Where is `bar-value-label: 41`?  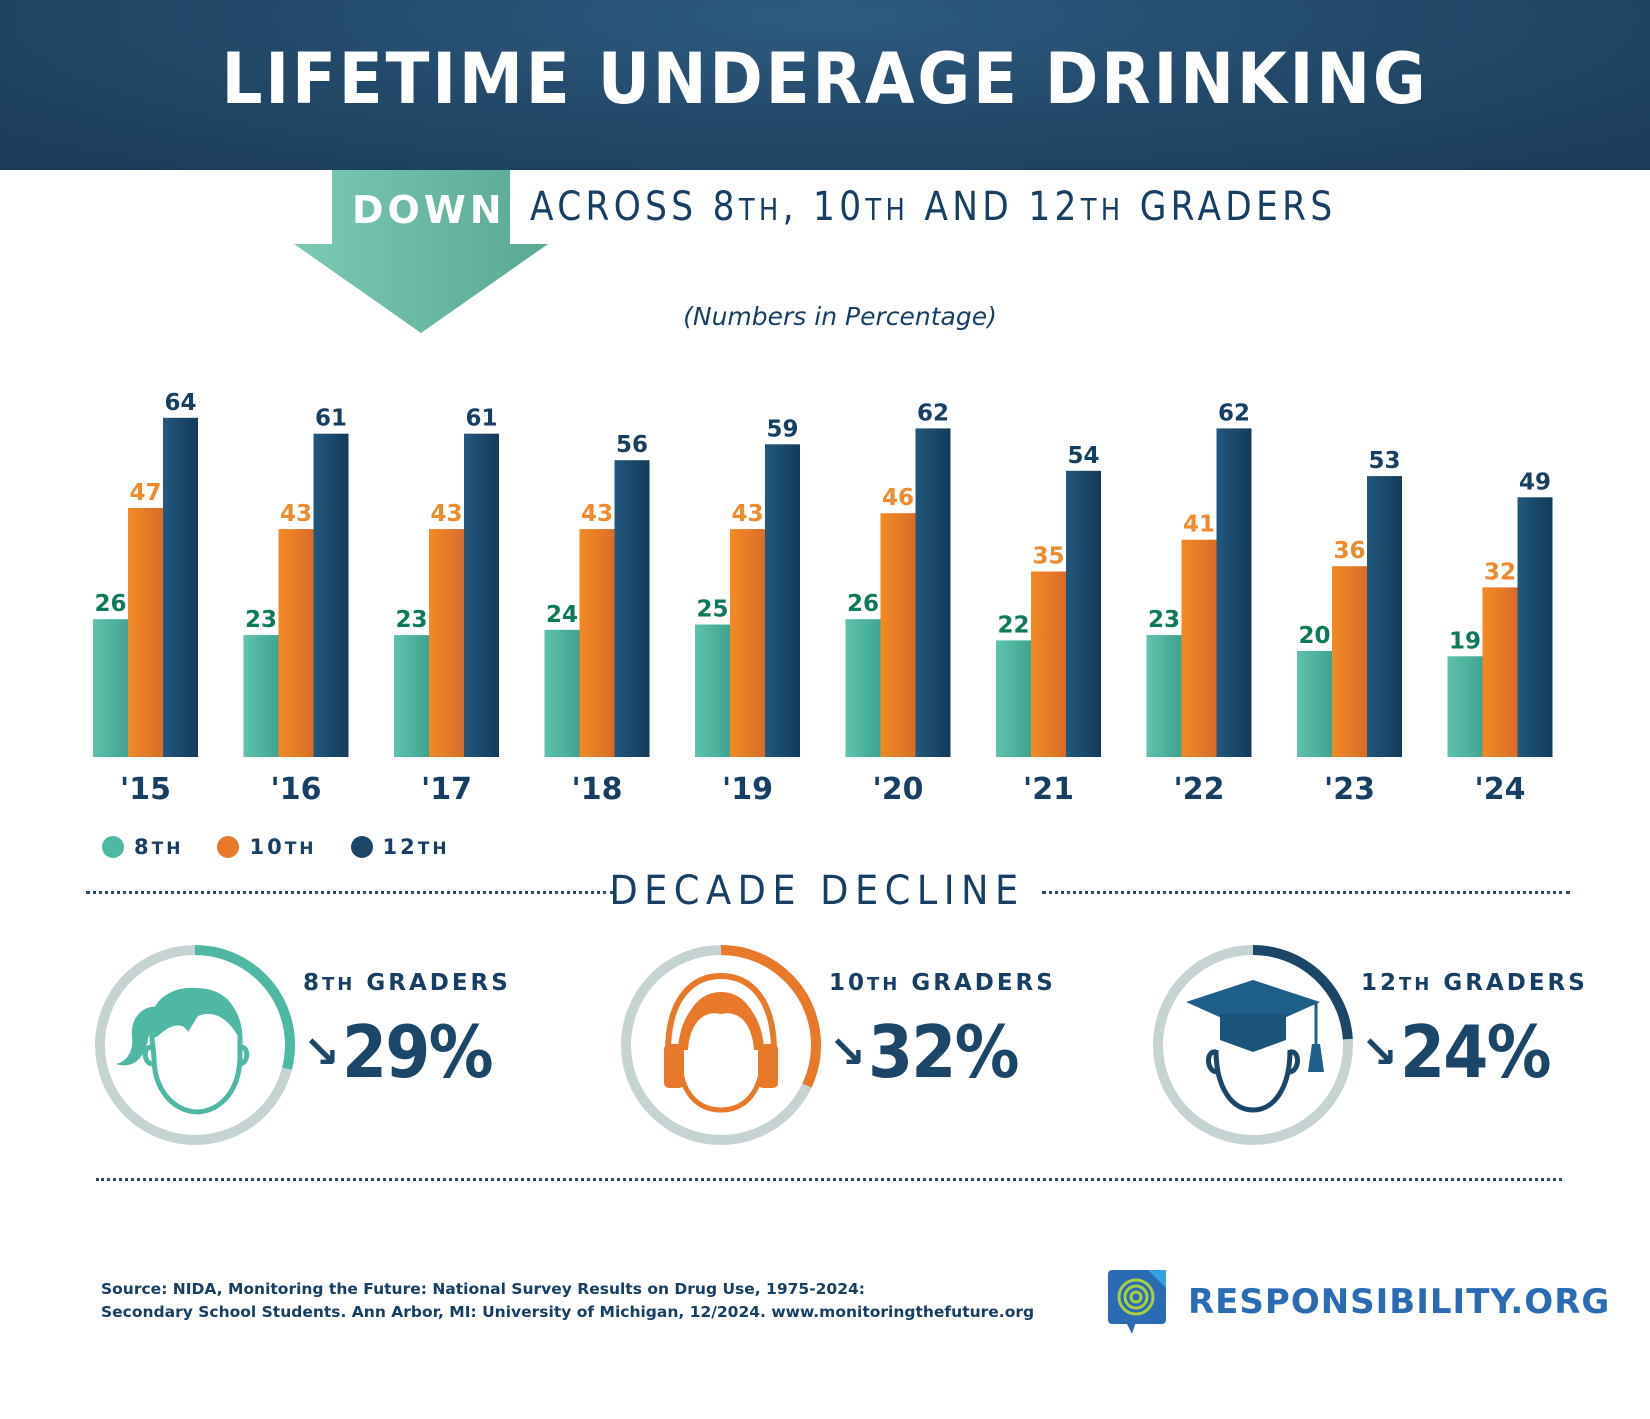
bar-value-label: 41 is located at coordinates (1199, 525).